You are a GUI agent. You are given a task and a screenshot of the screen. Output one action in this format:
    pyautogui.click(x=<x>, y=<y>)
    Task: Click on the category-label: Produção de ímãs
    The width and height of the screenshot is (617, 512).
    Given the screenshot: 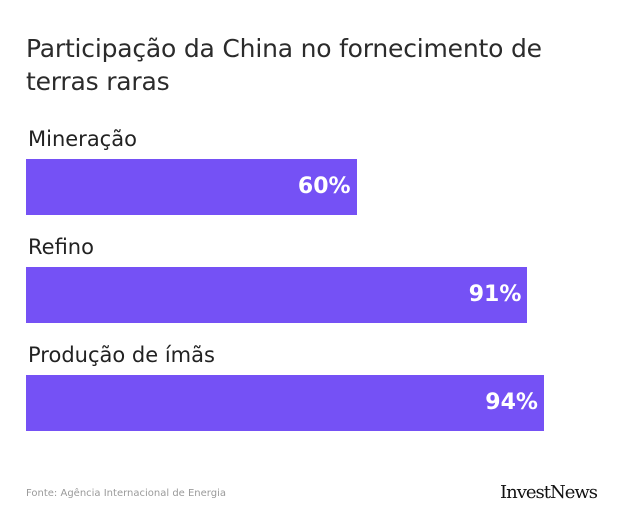 What is the action you would take?
    pyautogui.click(x=121, y=355)
    